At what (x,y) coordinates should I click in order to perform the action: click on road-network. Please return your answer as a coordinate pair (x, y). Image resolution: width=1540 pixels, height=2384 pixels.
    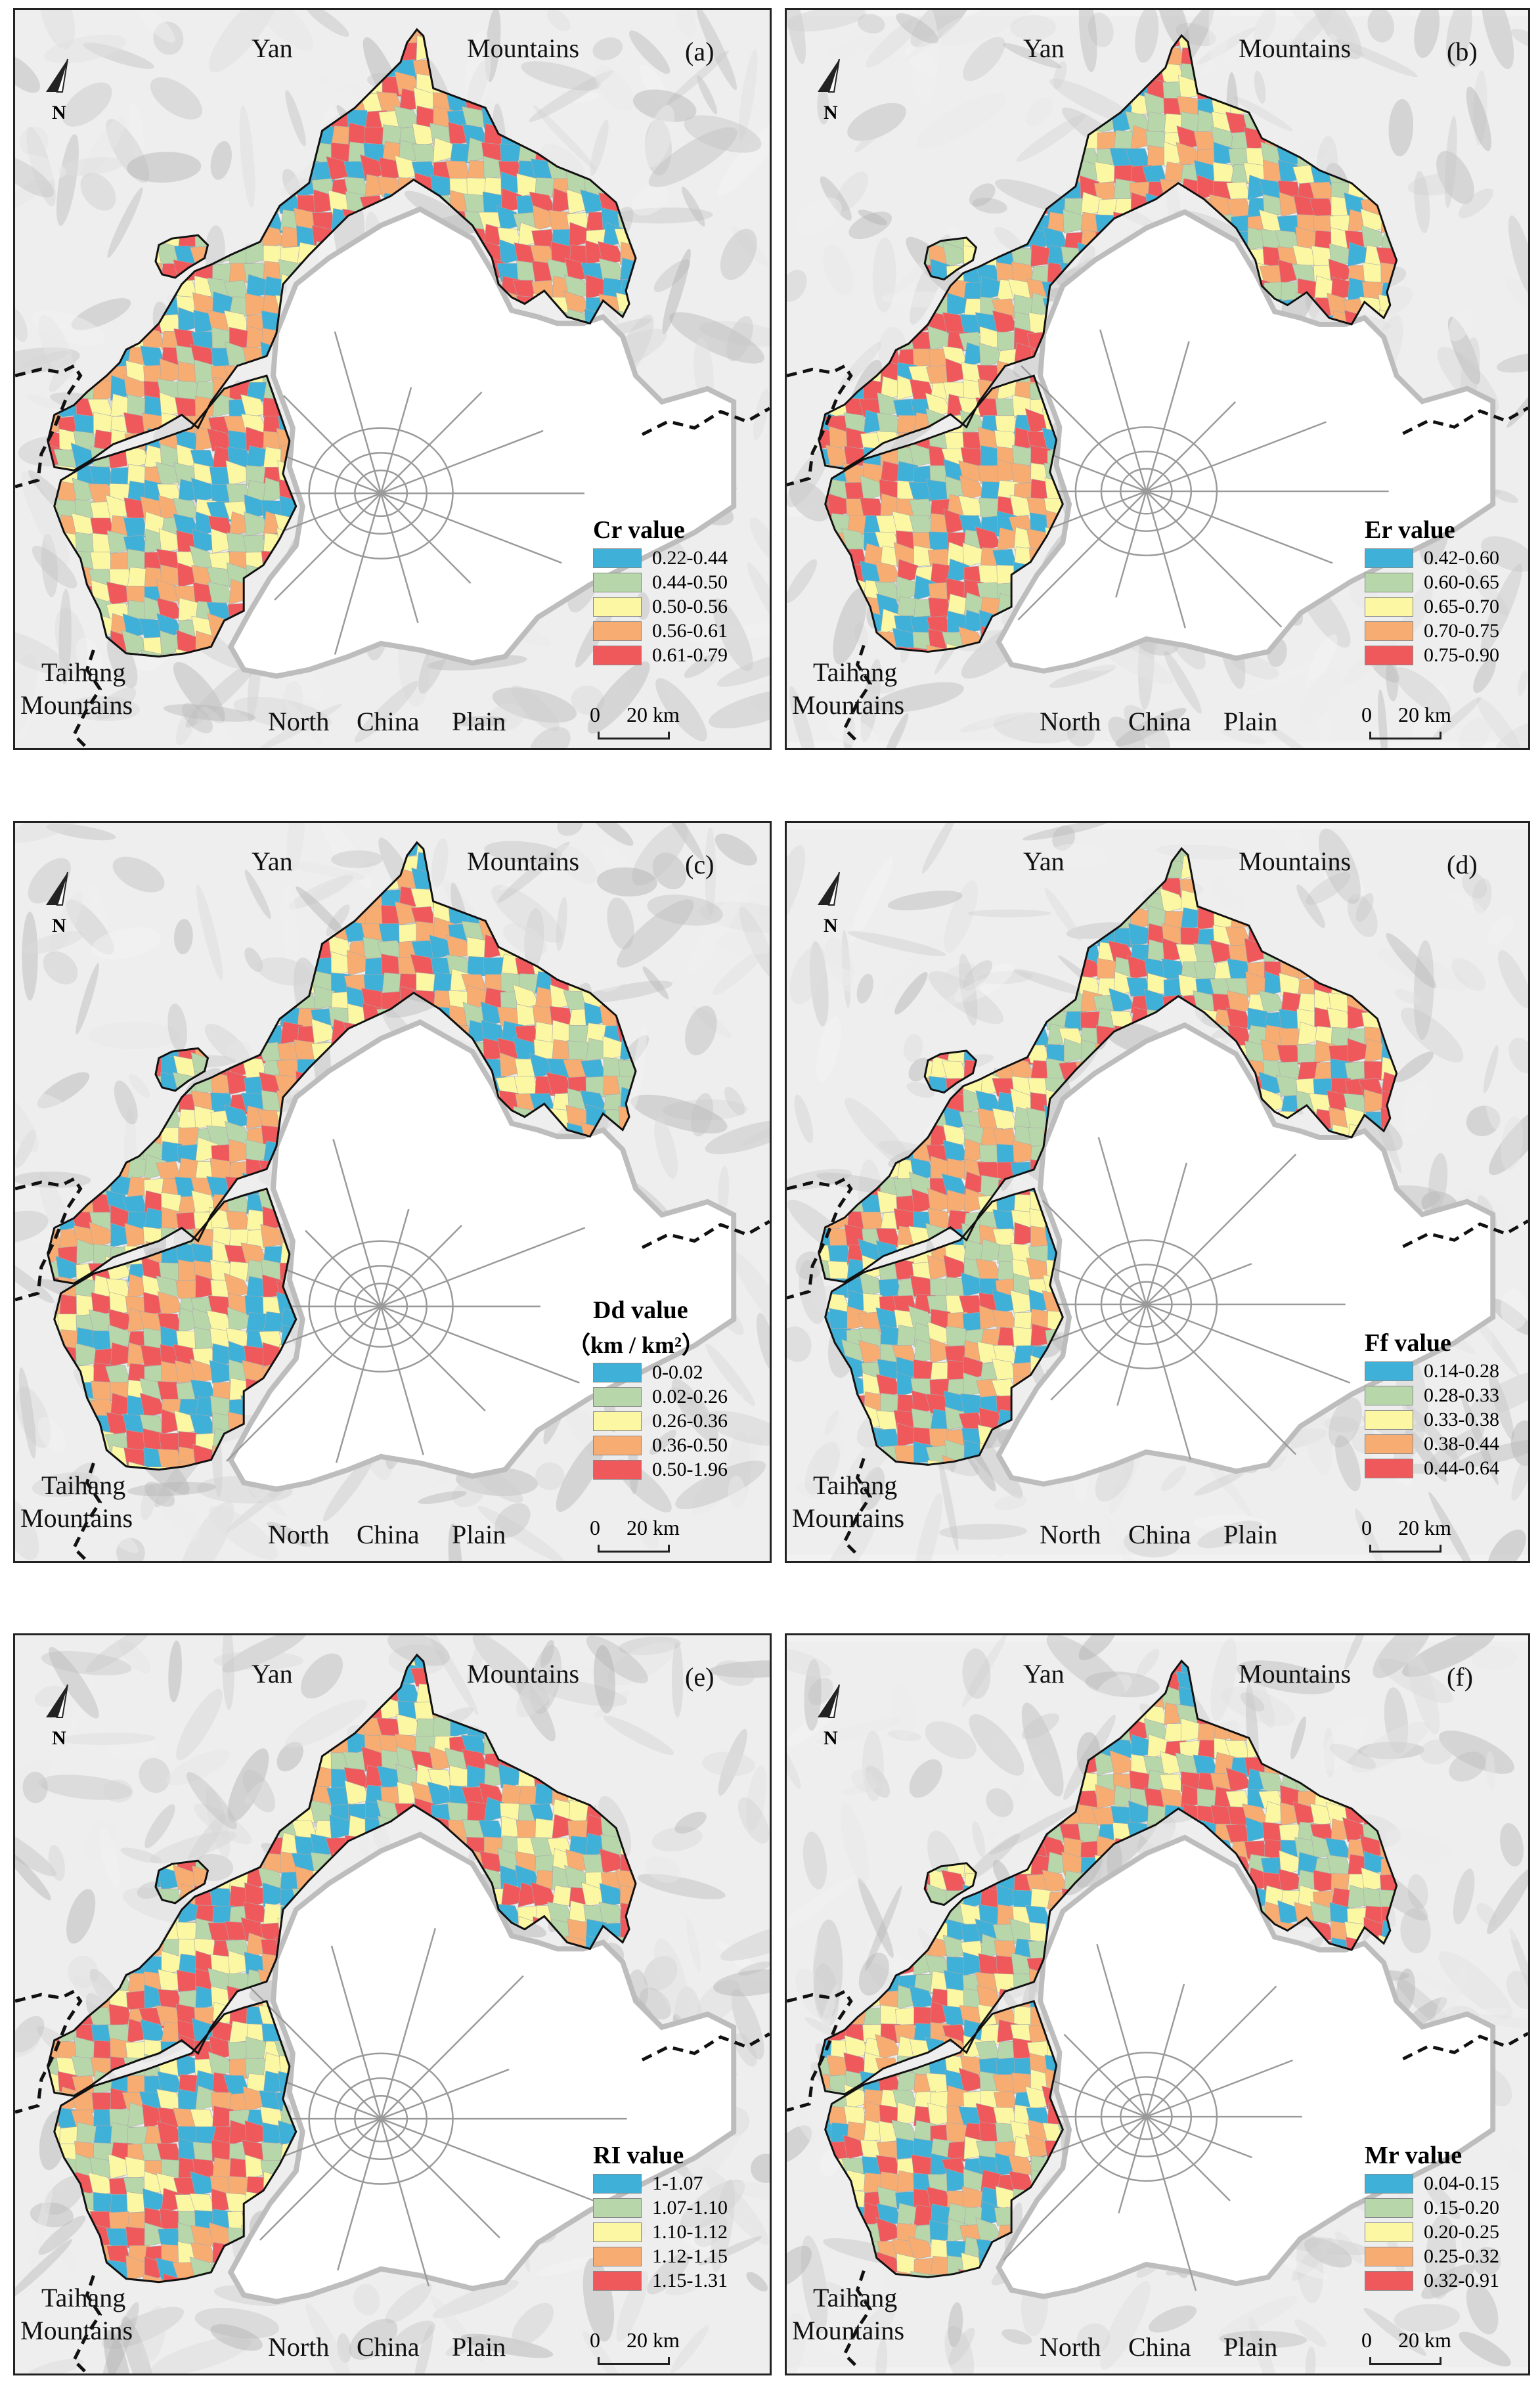
    Looking at the image, I should click on (365, 493).